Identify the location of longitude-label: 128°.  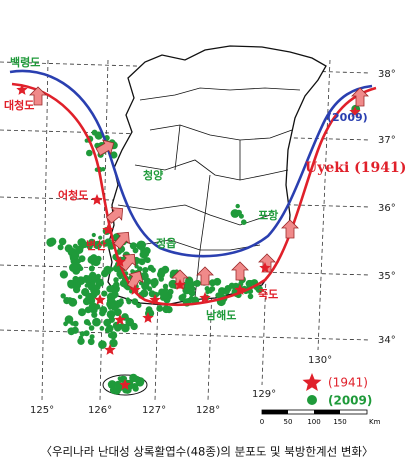
(208, 410).